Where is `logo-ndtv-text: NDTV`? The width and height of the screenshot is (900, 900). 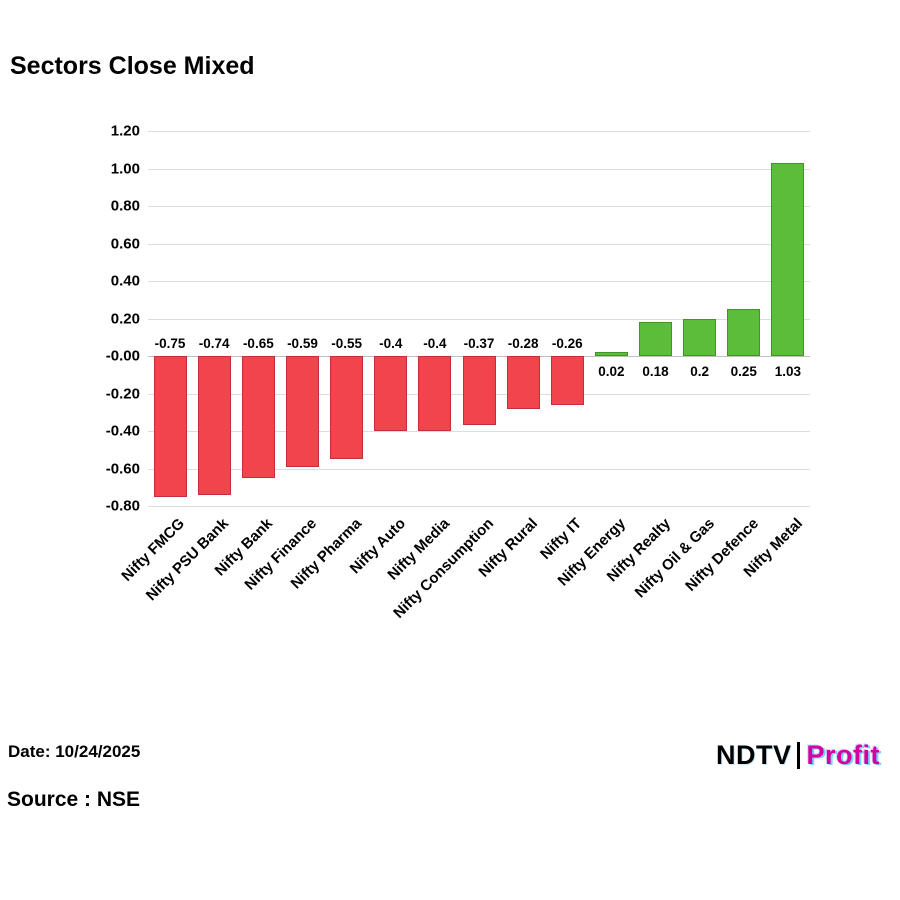
logo-ndtv-text: NDTV is located at coordinates (754, 755).